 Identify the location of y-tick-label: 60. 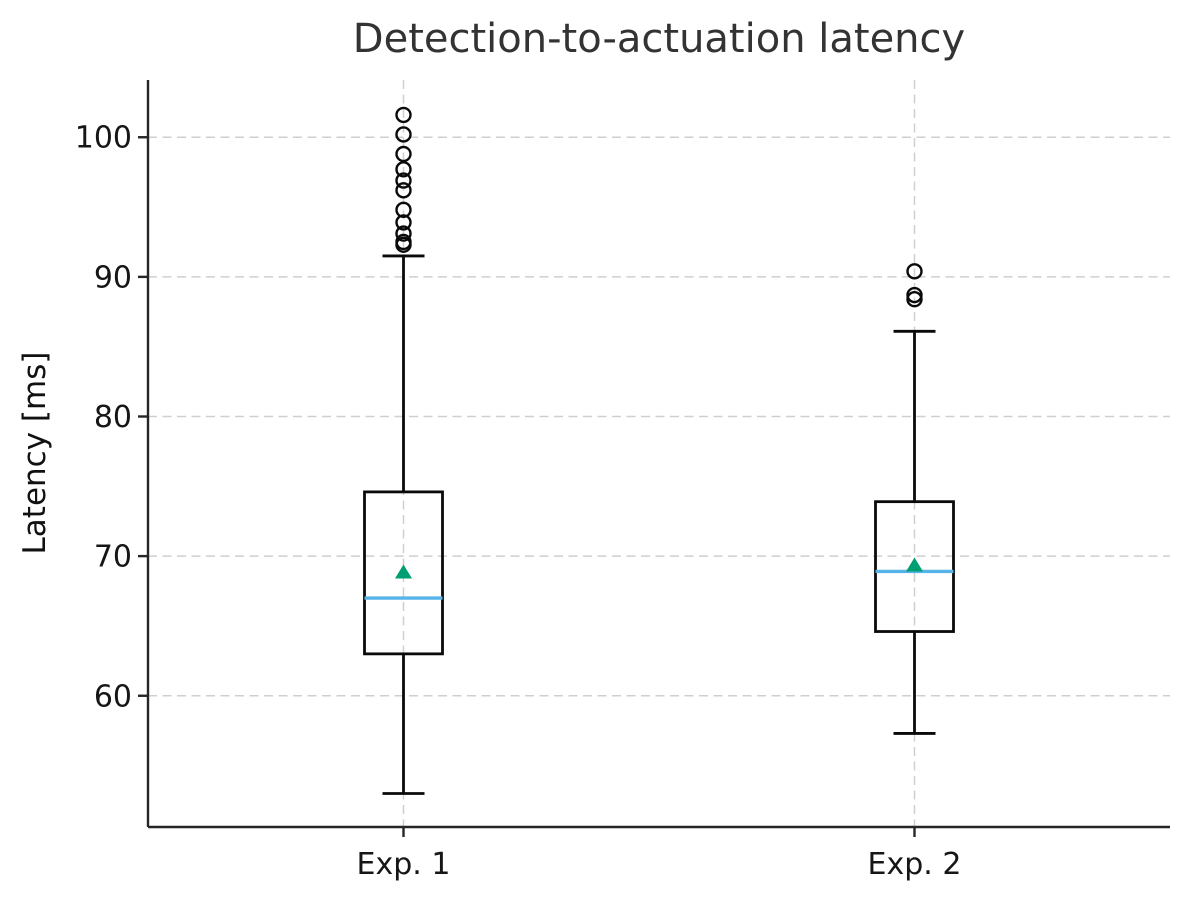
(113, 696).